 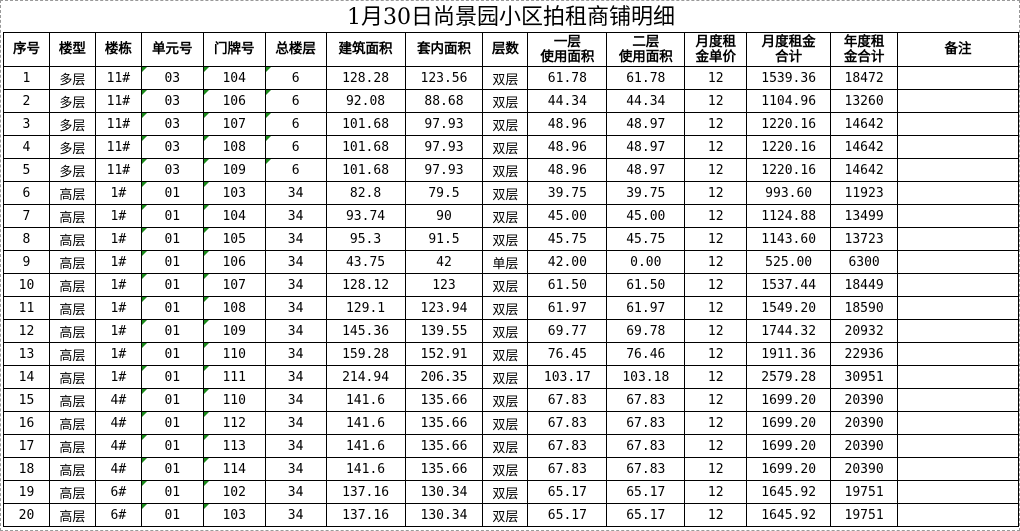 What do you see at coordinates (234, 377) in the screenshot?
I see `cell-door-no: 111` at bounding box center [234, 377].